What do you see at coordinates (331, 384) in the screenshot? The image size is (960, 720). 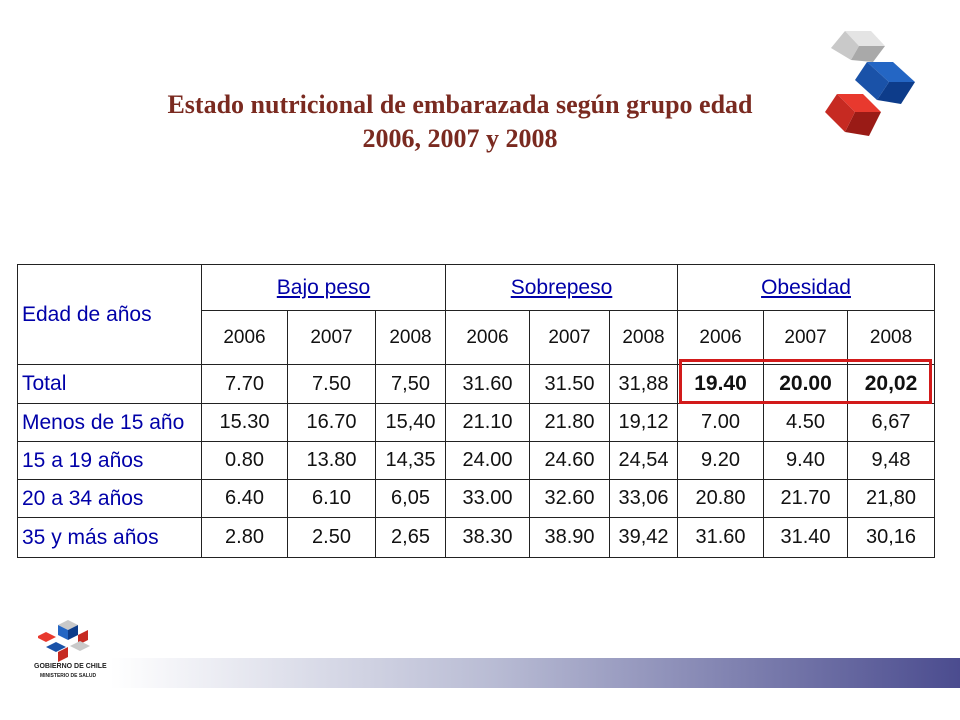 I see `table-cell: 7.50` at bounding box center [331, 384].